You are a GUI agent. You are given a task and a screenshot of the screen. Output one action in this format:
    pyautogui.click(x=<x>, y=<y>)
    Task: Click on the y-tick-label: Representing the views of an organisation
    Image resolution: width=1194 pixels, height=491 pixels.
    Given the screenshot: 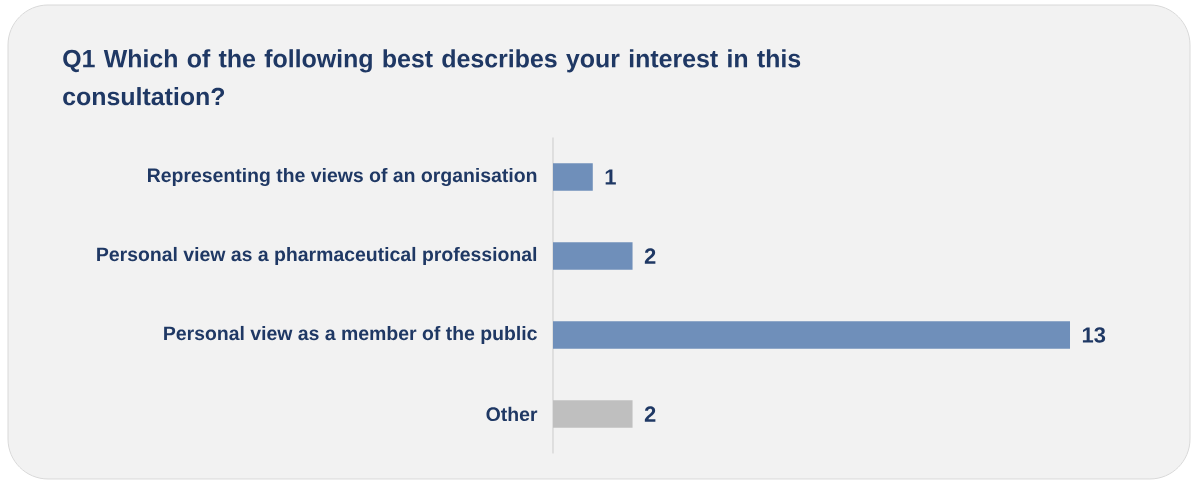 What is the action you would take?
    pyautogui.click(x=342, y=177)
    